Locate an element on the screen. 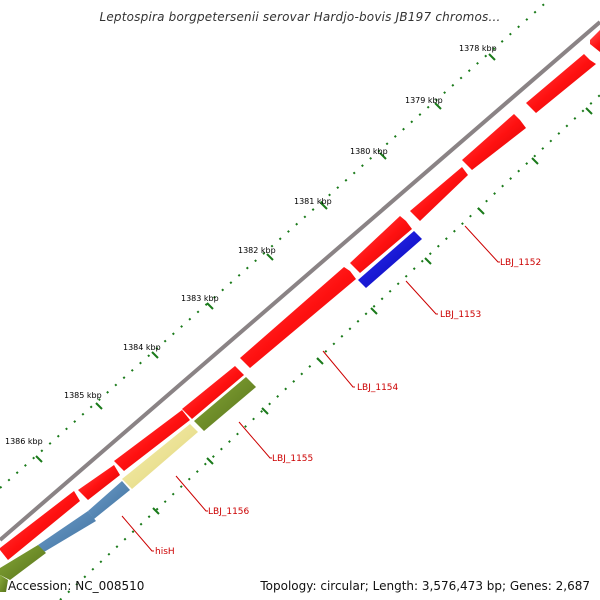 The width and height of the screenshot is (600, 600). gene-histidine-a is located at coordinates (109, 500).